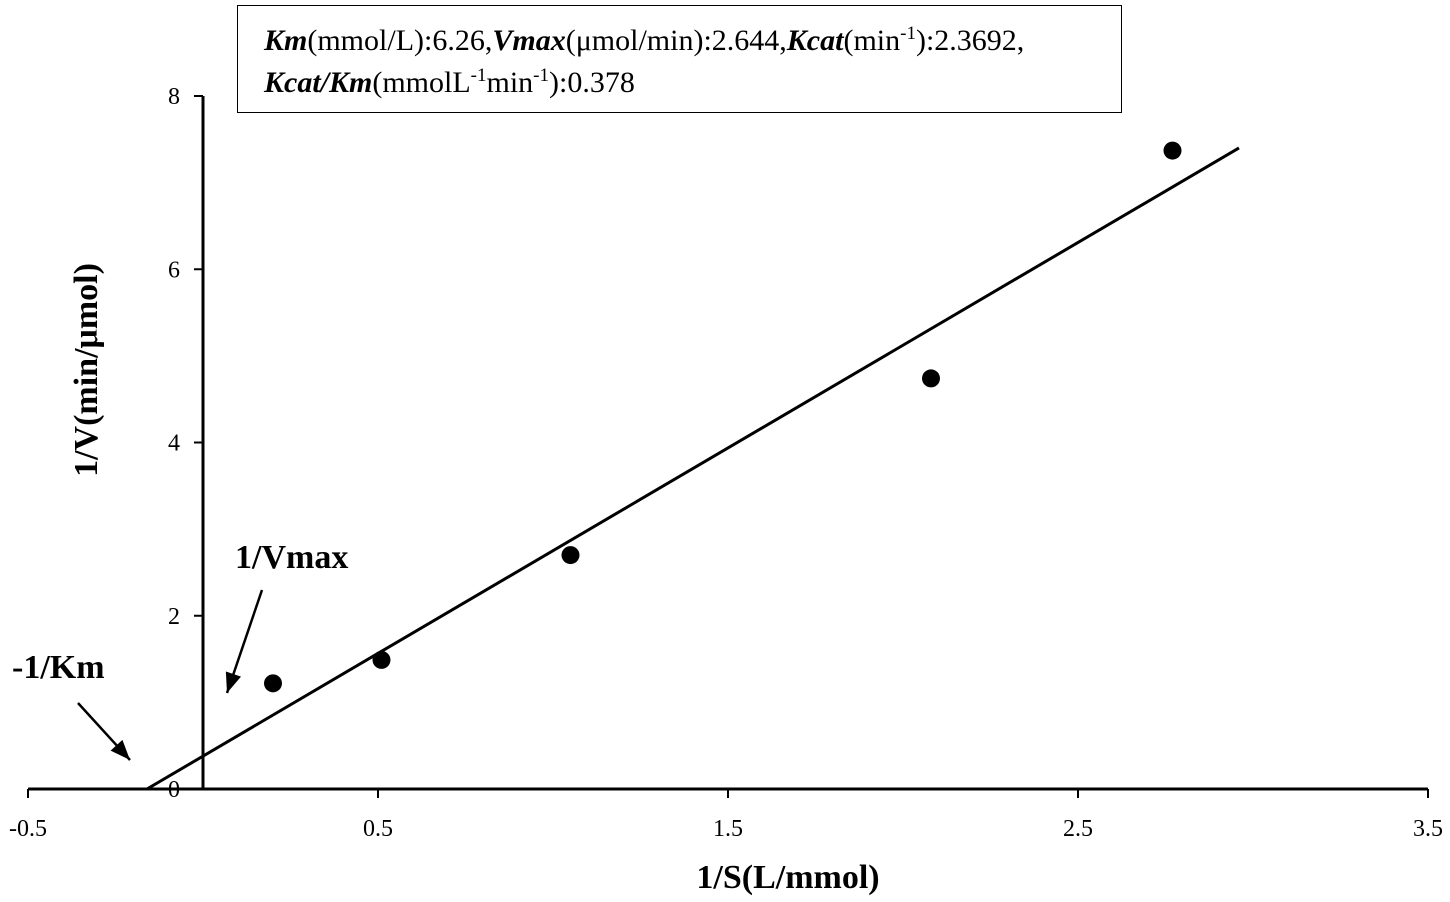 Image resolution: width=1450 pixels, height=902 pixels. What do you see at coordinates (638, 40) in the screenshot?
I see `vmax-unit: (μmol/min):` at bounding box center [638, 40].